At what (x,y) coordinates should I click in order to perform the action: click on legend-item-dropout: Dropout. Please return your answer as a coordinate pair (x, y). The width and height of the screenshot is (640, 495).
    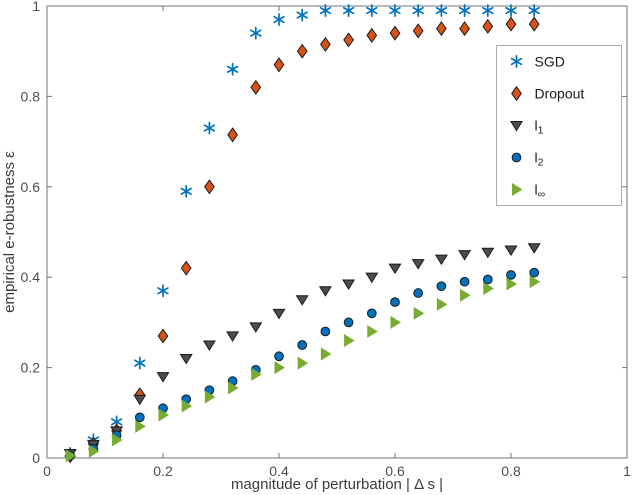
    Looking at the image, I should click on (548, 93).